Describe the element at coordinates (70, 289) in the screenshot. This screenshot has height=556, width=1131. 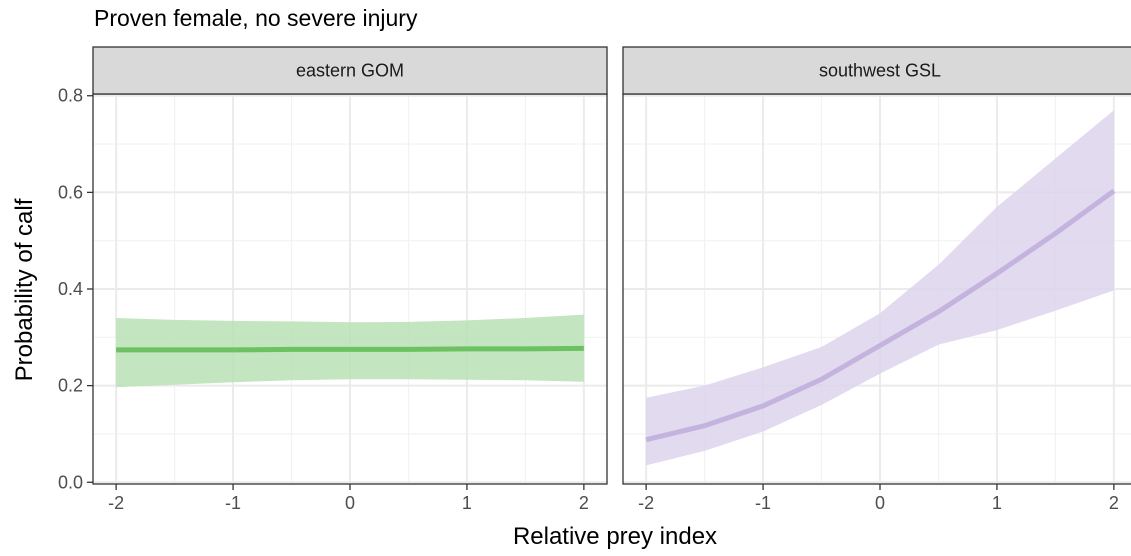
I see `y-tick-label: 0.4` at that location.